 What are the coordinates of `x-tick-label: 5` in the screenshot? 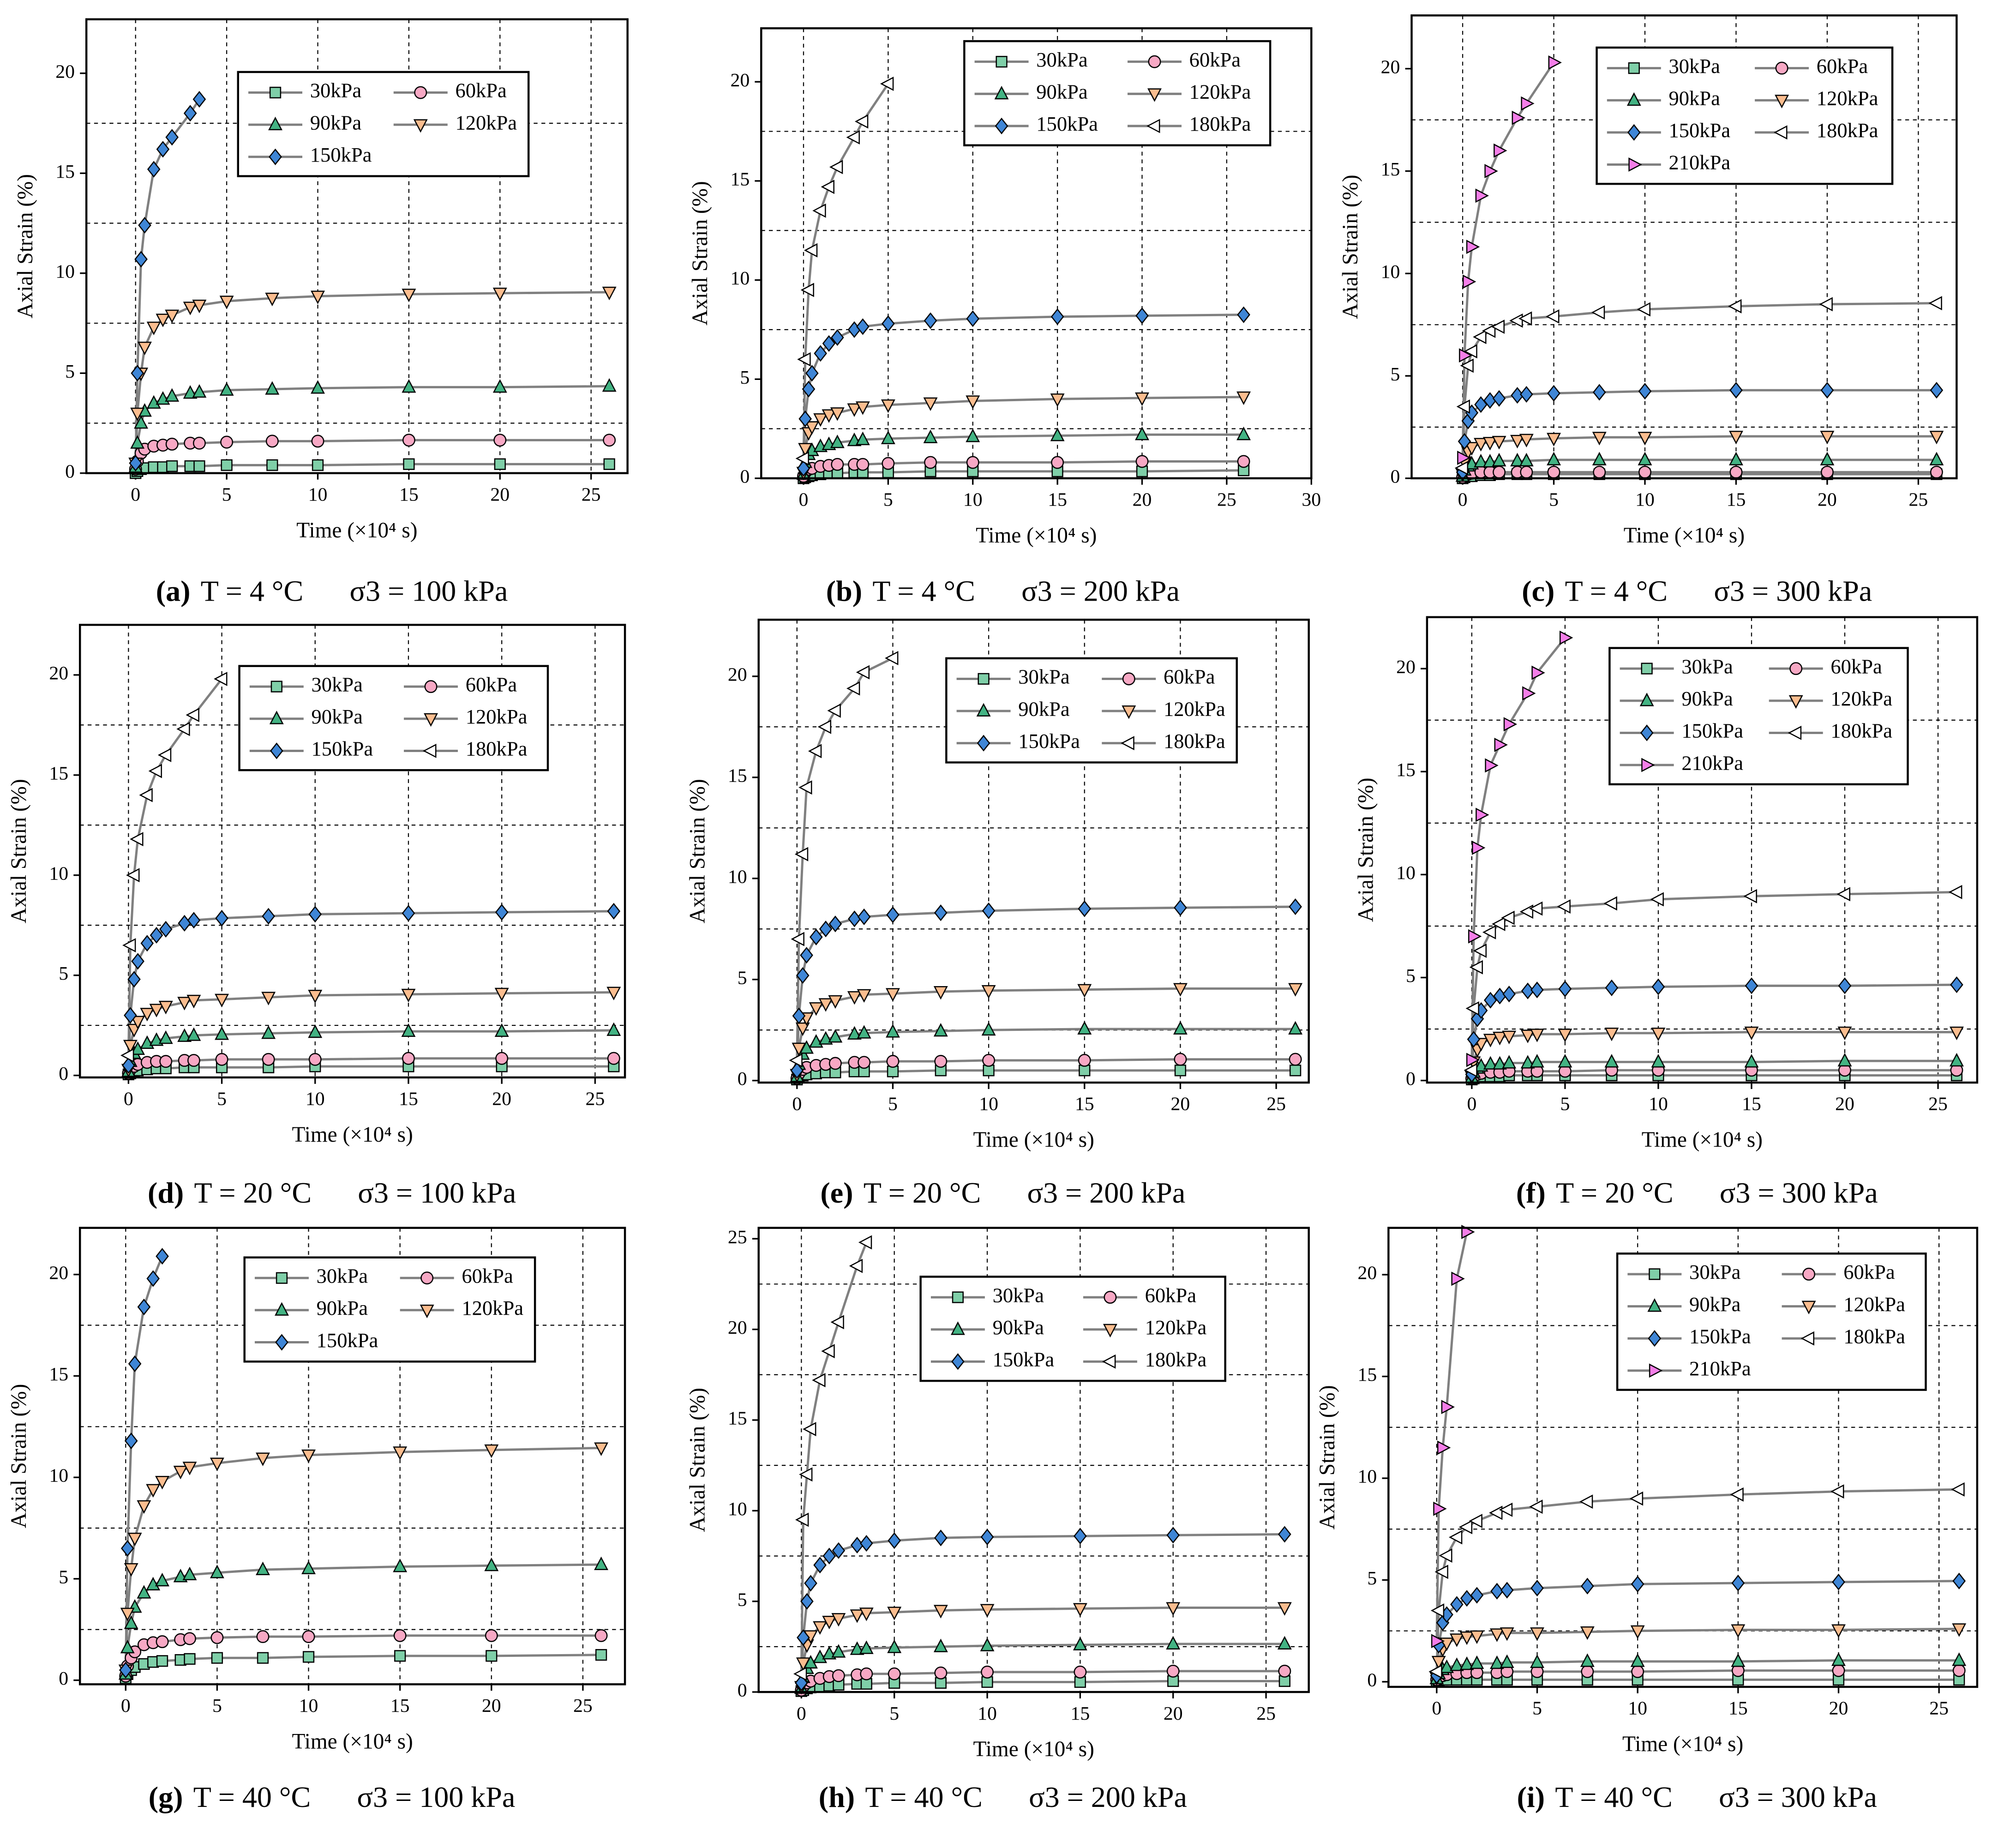 It's located at (1537, 1709).